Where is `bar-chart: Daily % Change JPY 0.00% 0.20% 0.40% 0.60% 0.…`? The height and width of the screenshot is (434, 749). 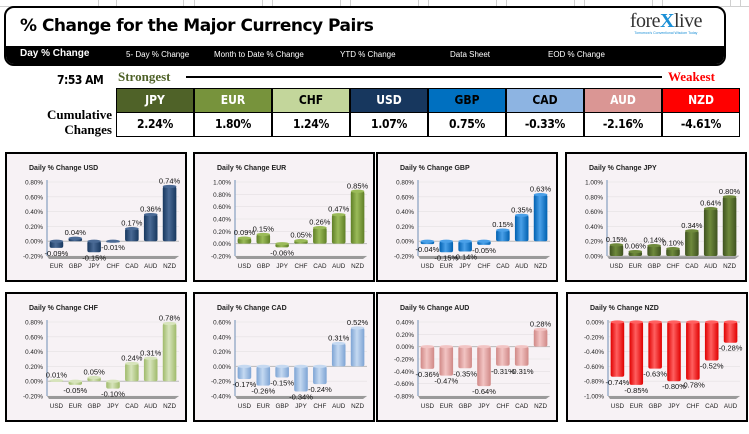
bar-chart: Daily % Change JPY 0.00% 0.20% 0.40% 0.60% 0.… is located at coordinates (662, 217).